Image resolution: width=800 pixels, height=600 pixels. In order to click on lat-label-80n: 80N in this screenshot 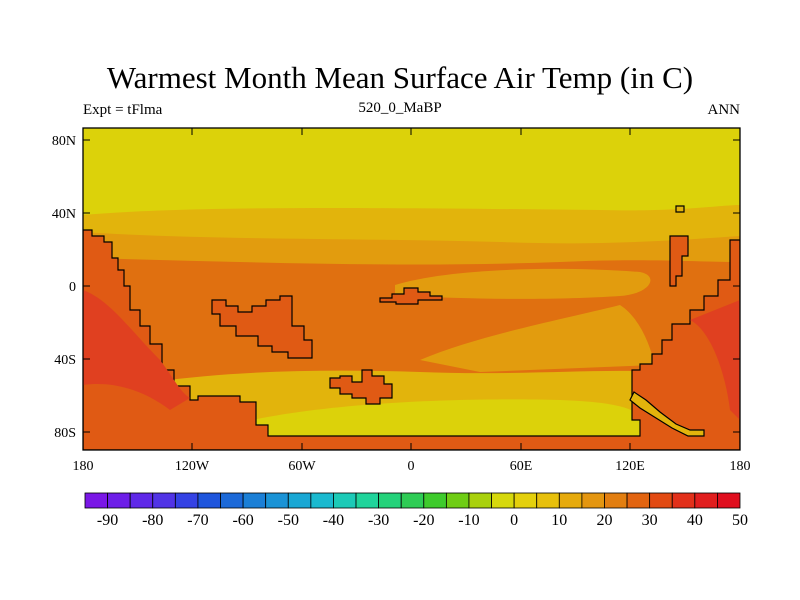, I will do `click(64, 141)`.